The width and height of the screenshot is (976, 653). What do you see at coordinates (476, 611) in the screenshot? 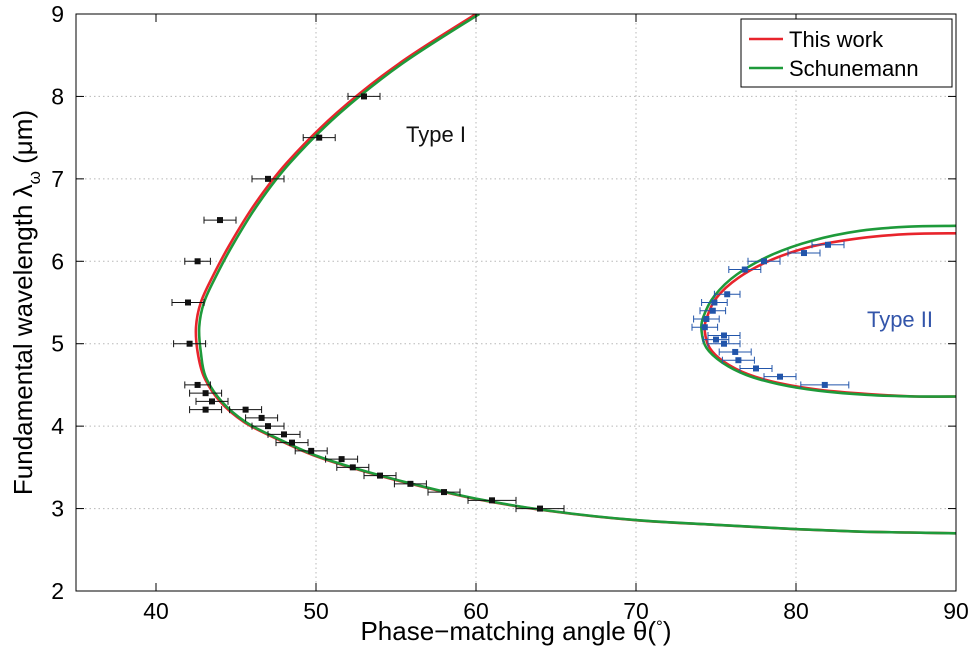
I see `x-tick-label: 60` at bounding box center [476, 611].